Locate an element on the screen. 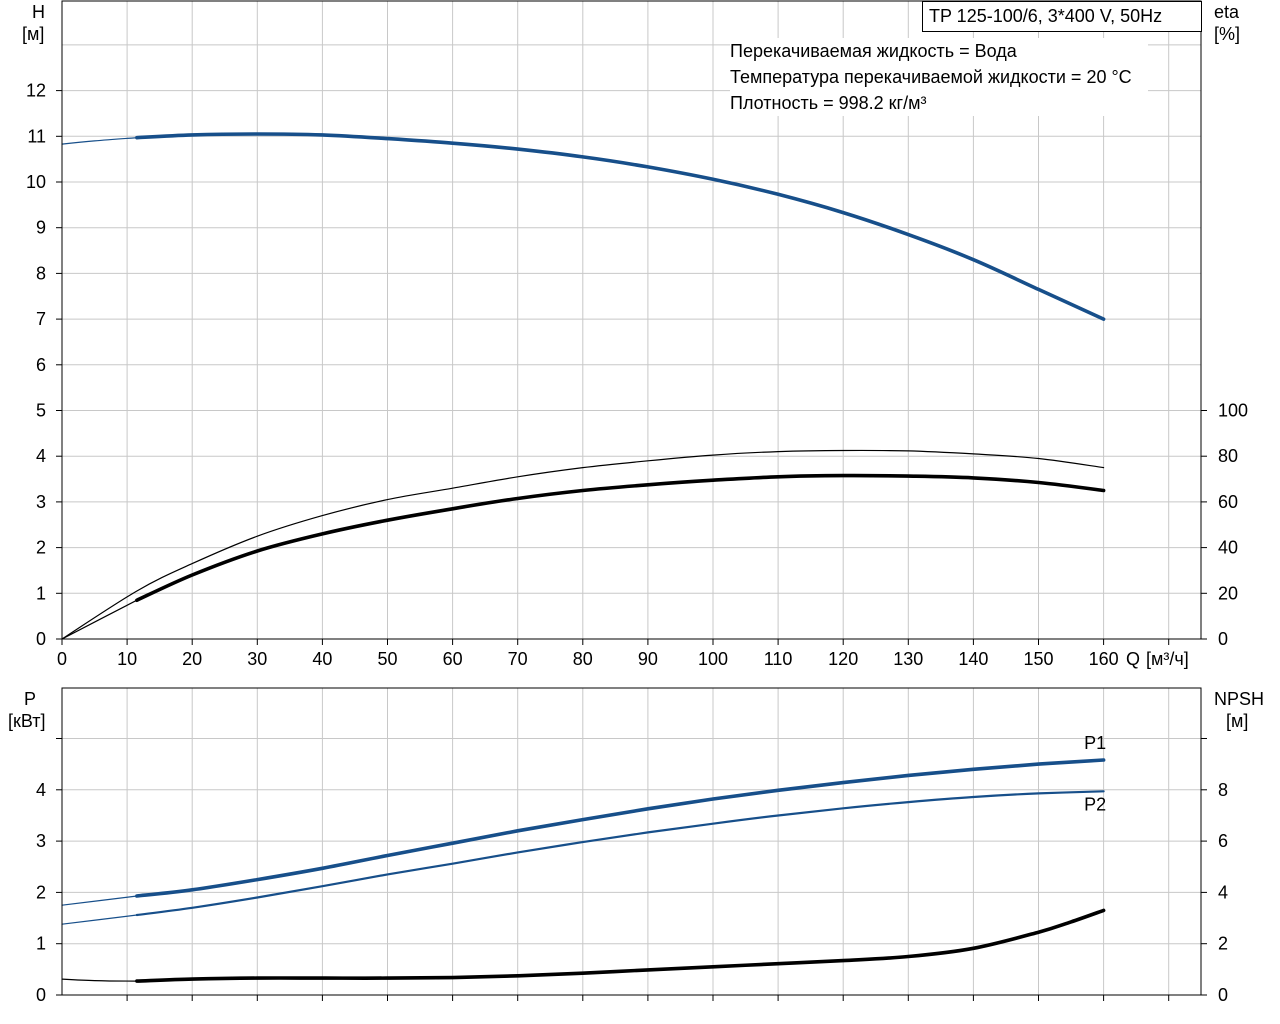 This screenshot has width=1280, height=1024. curve-label-p2: P2 is located at coordinates (1095, 804).